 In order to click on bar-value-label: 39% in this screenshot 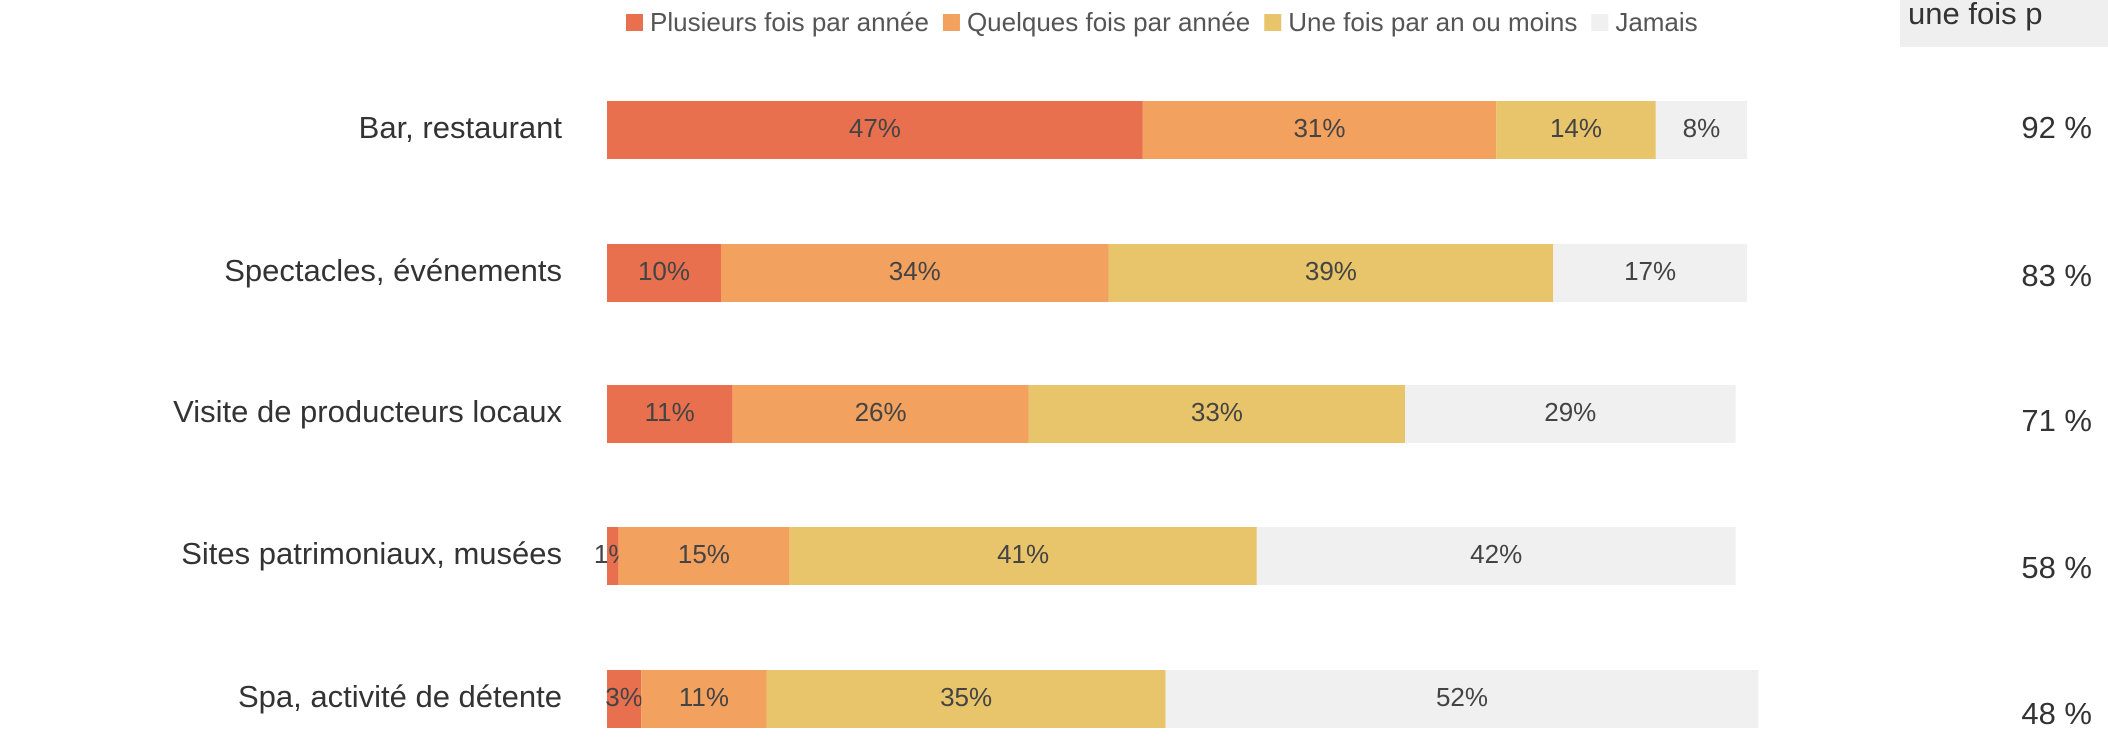, I will do `click(1331, 271)`.